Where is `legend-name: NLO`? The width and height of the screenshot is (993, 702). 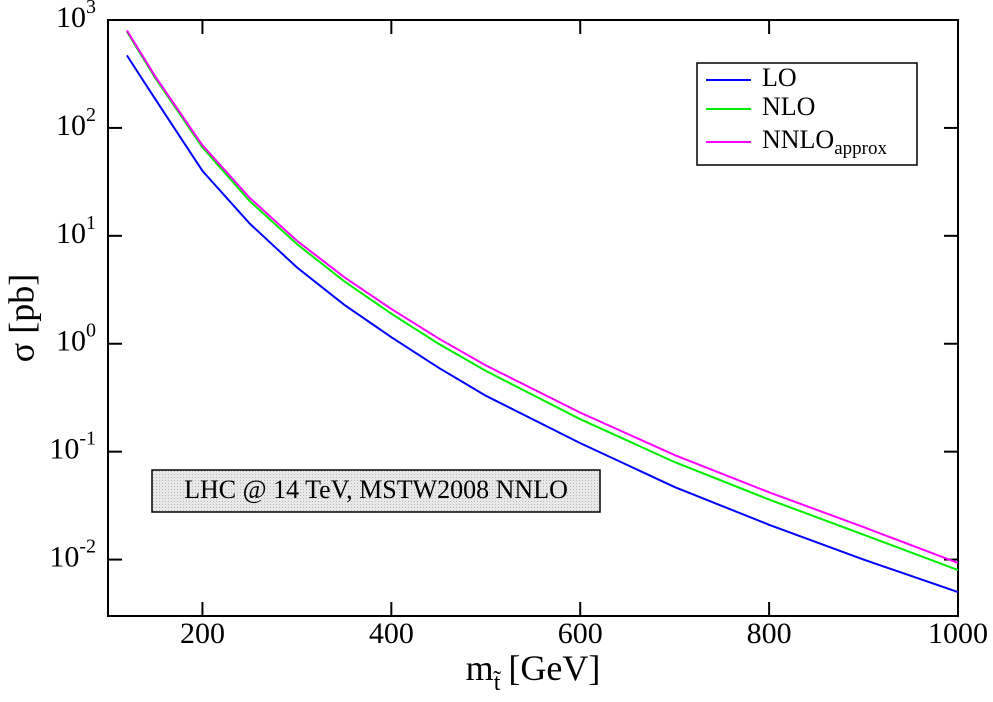
legend-name: NLO is located at coordinates (788, 106).